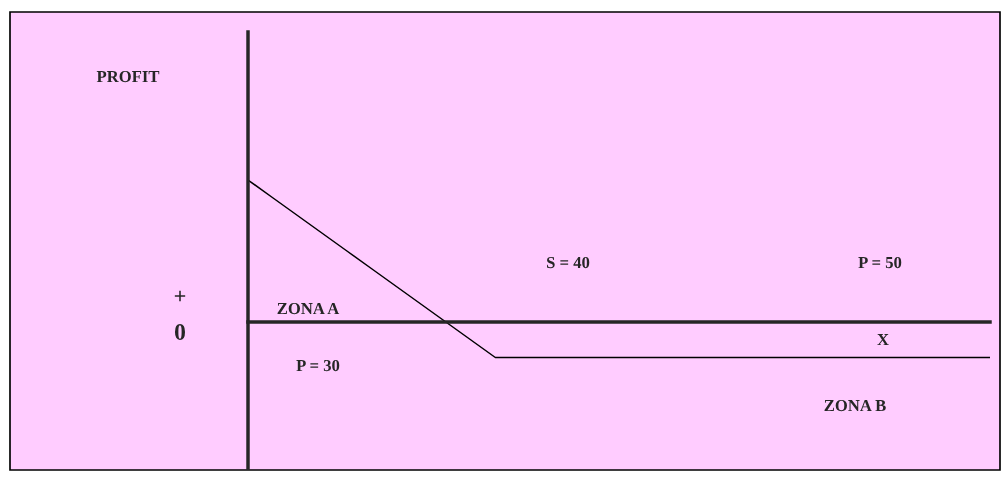 The height and width of the screenshot is (483, 1005). What do you see at coordinates (128, 76) in the screenshot?
I see `text: PROFIT` at bounding box center [128, 76].